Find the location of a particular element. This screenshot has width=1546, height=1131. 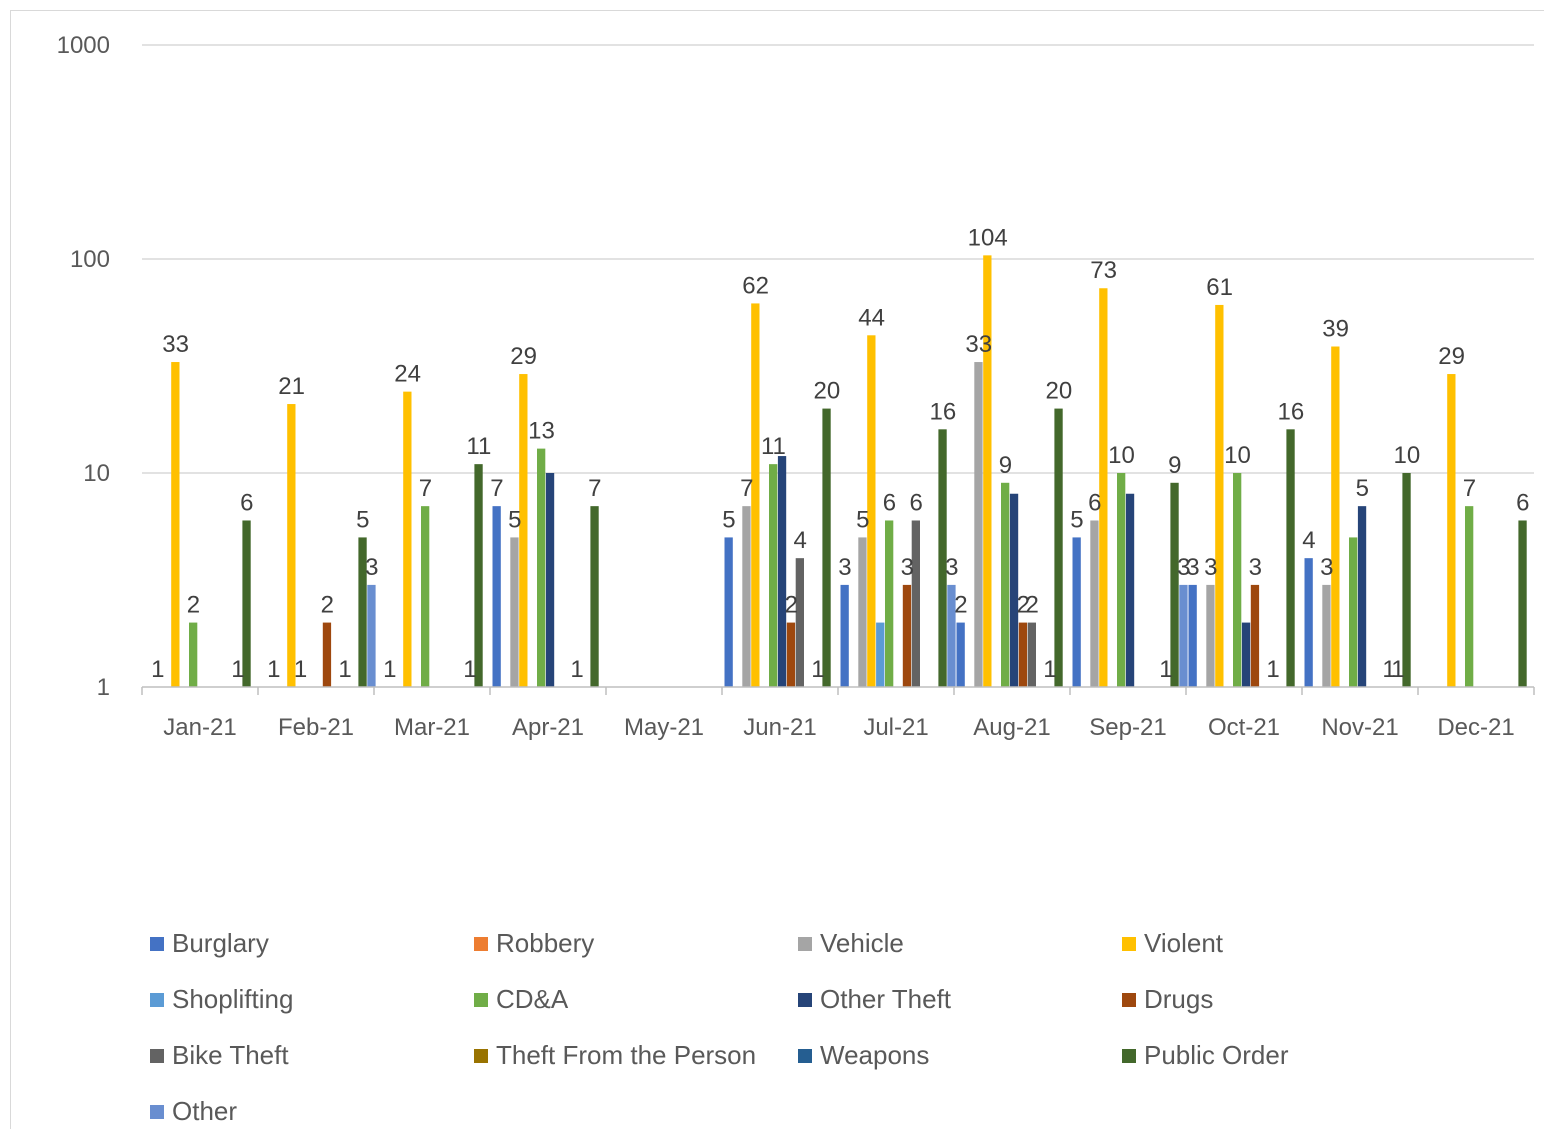

x-tick-label: Jan-21 is located at coordinates (199, 727).